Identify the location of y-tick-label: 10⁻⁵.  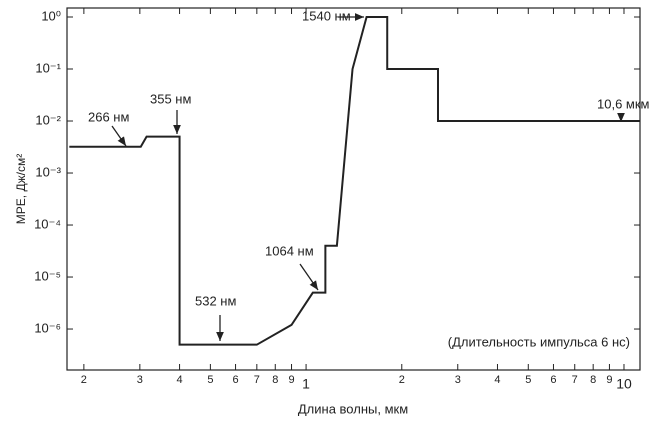
(47, 275).